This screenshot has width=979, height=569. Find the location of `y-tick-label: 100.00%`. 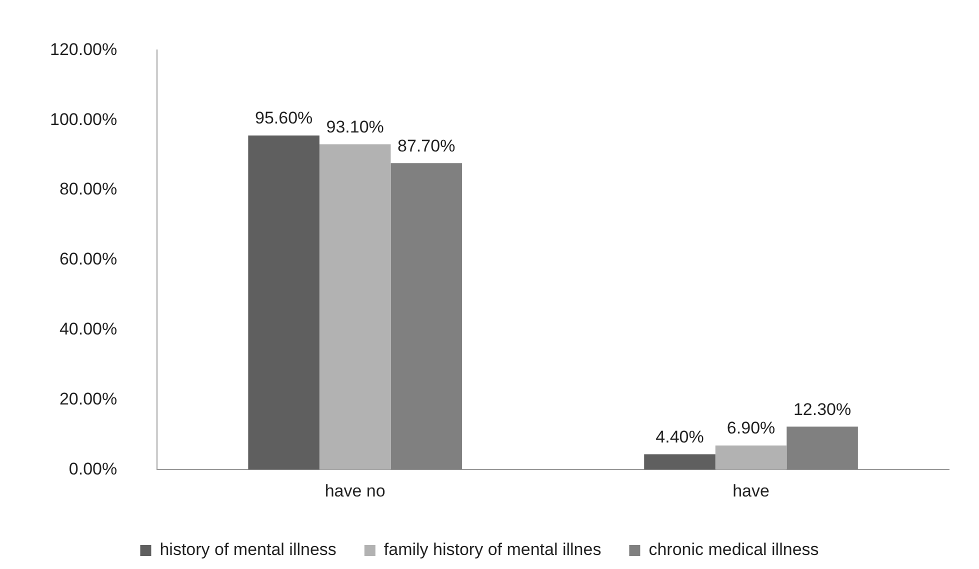

y-tick-label: 100.00% is located at coordinates (84, 119).